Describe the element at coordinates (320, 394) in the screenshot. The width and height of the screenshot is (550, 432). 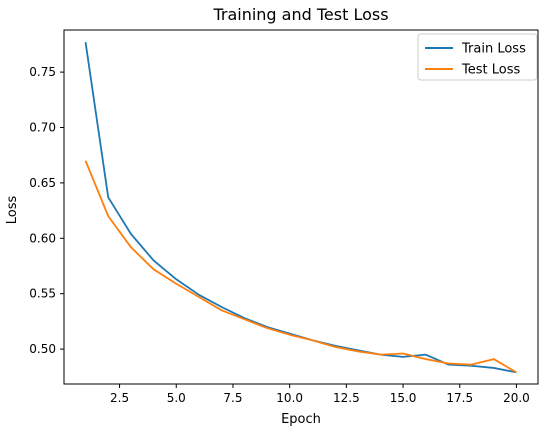
I see `x-axis-ticks: 2.5 5.0 7.5 10.0 12.5 15.0 17.5 20.0` at that location.